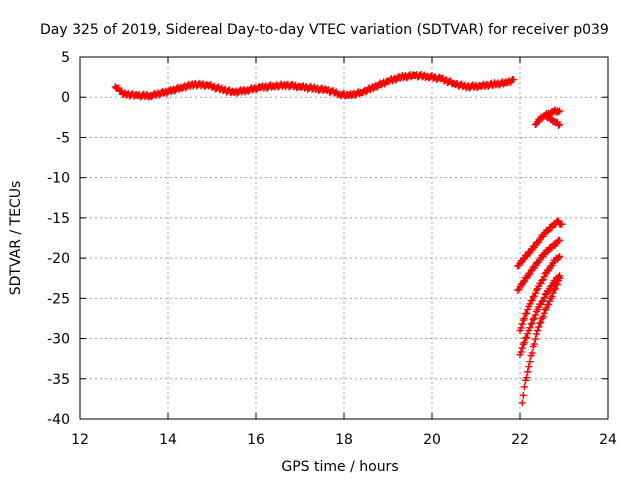 Image resolution: width=640 pixels, height=485 pixels. What do you see at coordinates (256, 440) in the screenshot?
I see `x-tick-label: 16` at bounding box center [256, 440].